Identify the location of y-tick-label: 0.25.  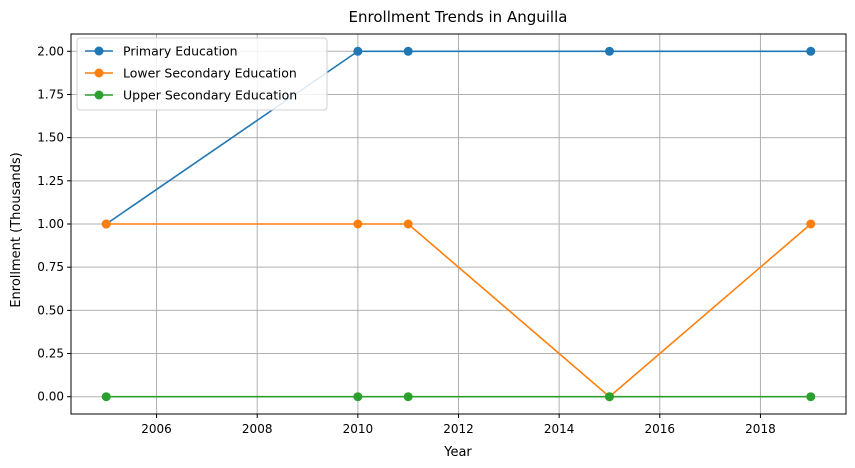
(50, 354).